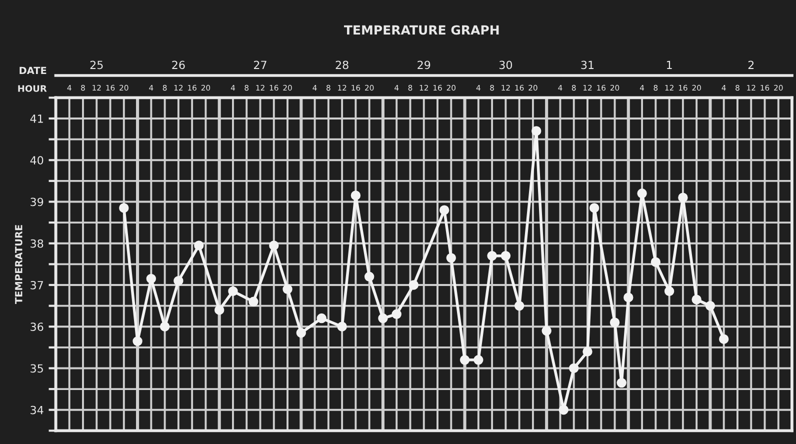 The image size is (796, 444). I want to click on y-tick-label: 36, so click(37, 326).